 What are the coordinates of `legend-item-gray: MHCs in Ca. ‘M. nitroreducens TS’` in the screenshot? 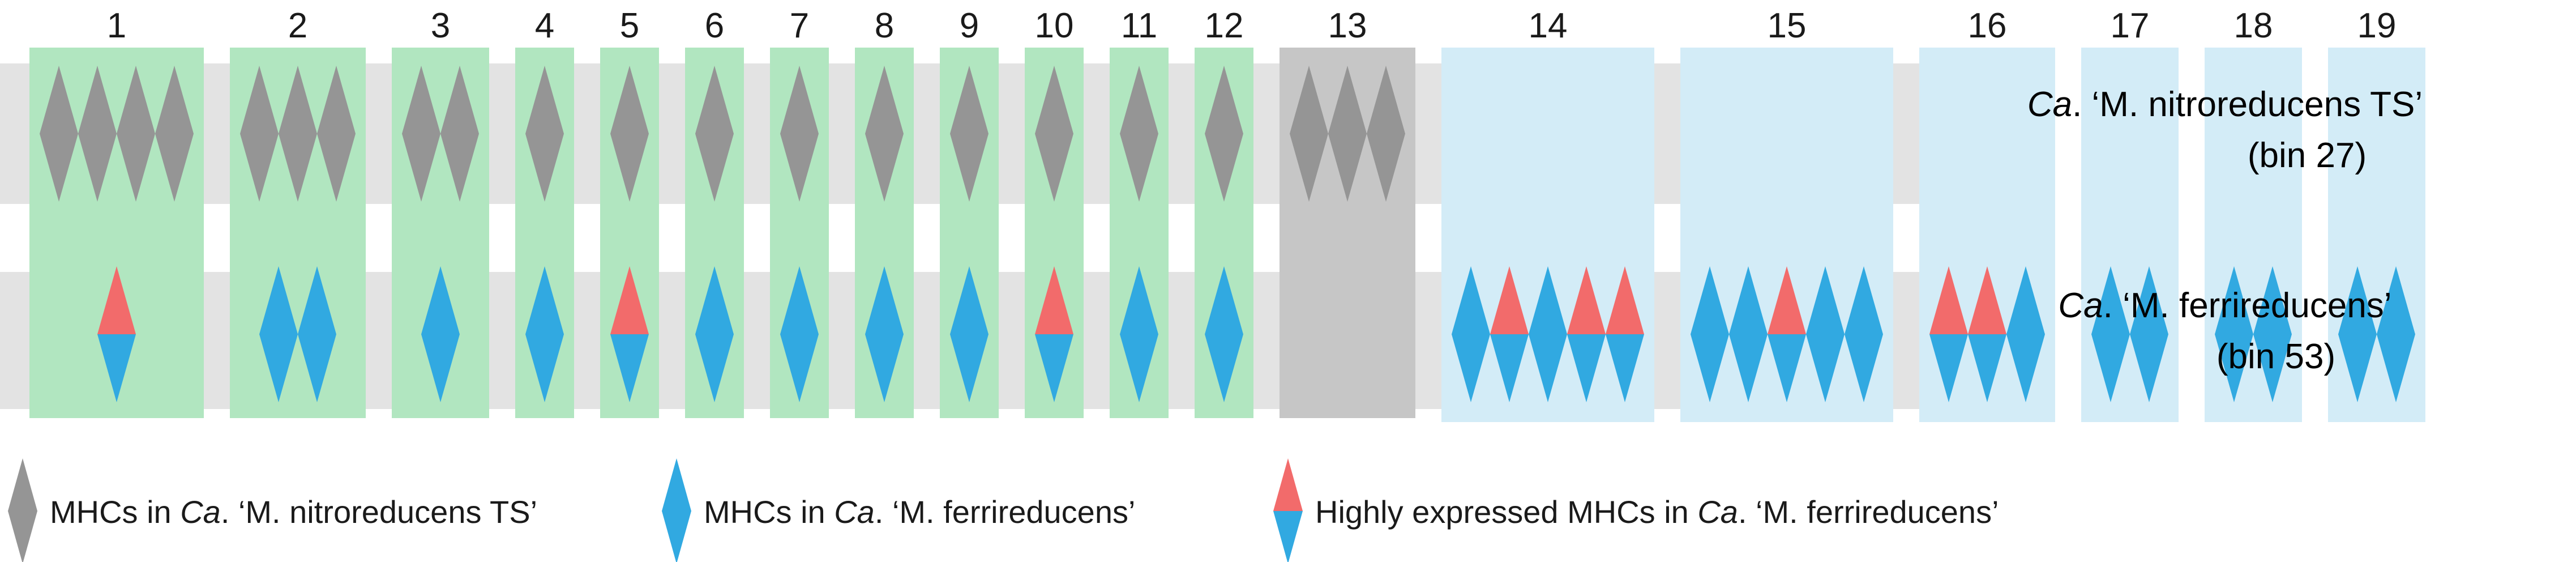 It's located at (272, 510).